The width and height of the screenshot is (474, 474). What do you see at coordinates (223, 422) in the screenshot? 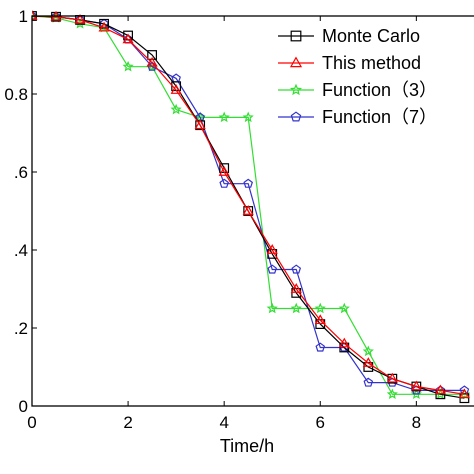
I see `x-tick-label: 4` at bounding box center [223, 422].